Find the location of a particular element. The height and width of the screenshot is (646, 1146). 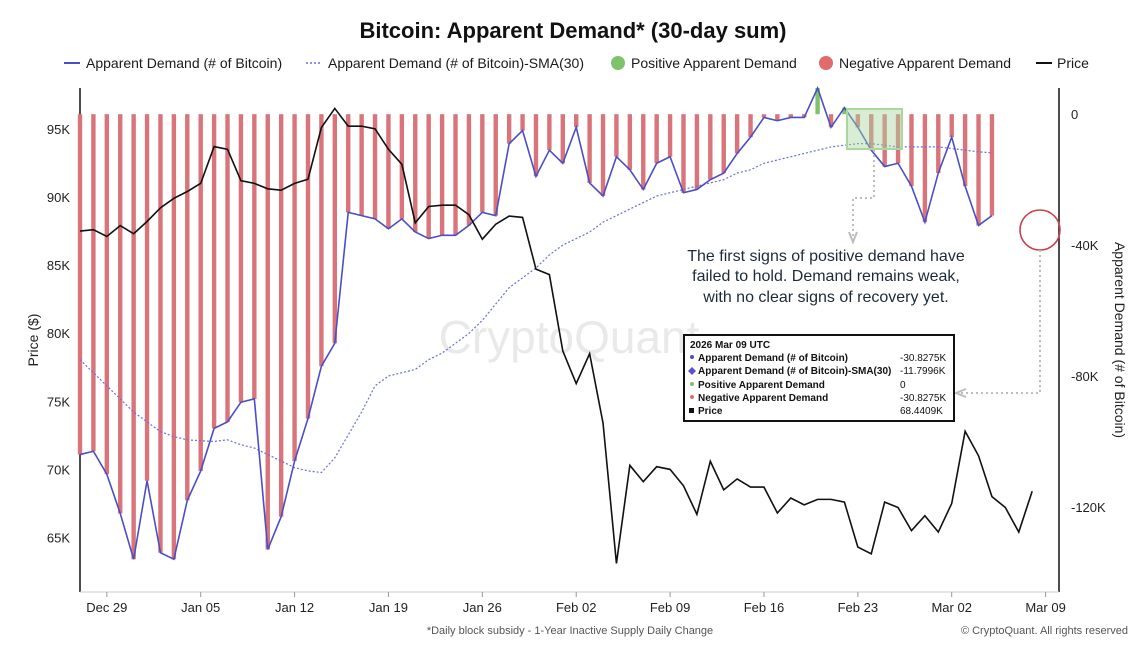

y-left-tick-label: 65K is located at coordinates (58, 538).